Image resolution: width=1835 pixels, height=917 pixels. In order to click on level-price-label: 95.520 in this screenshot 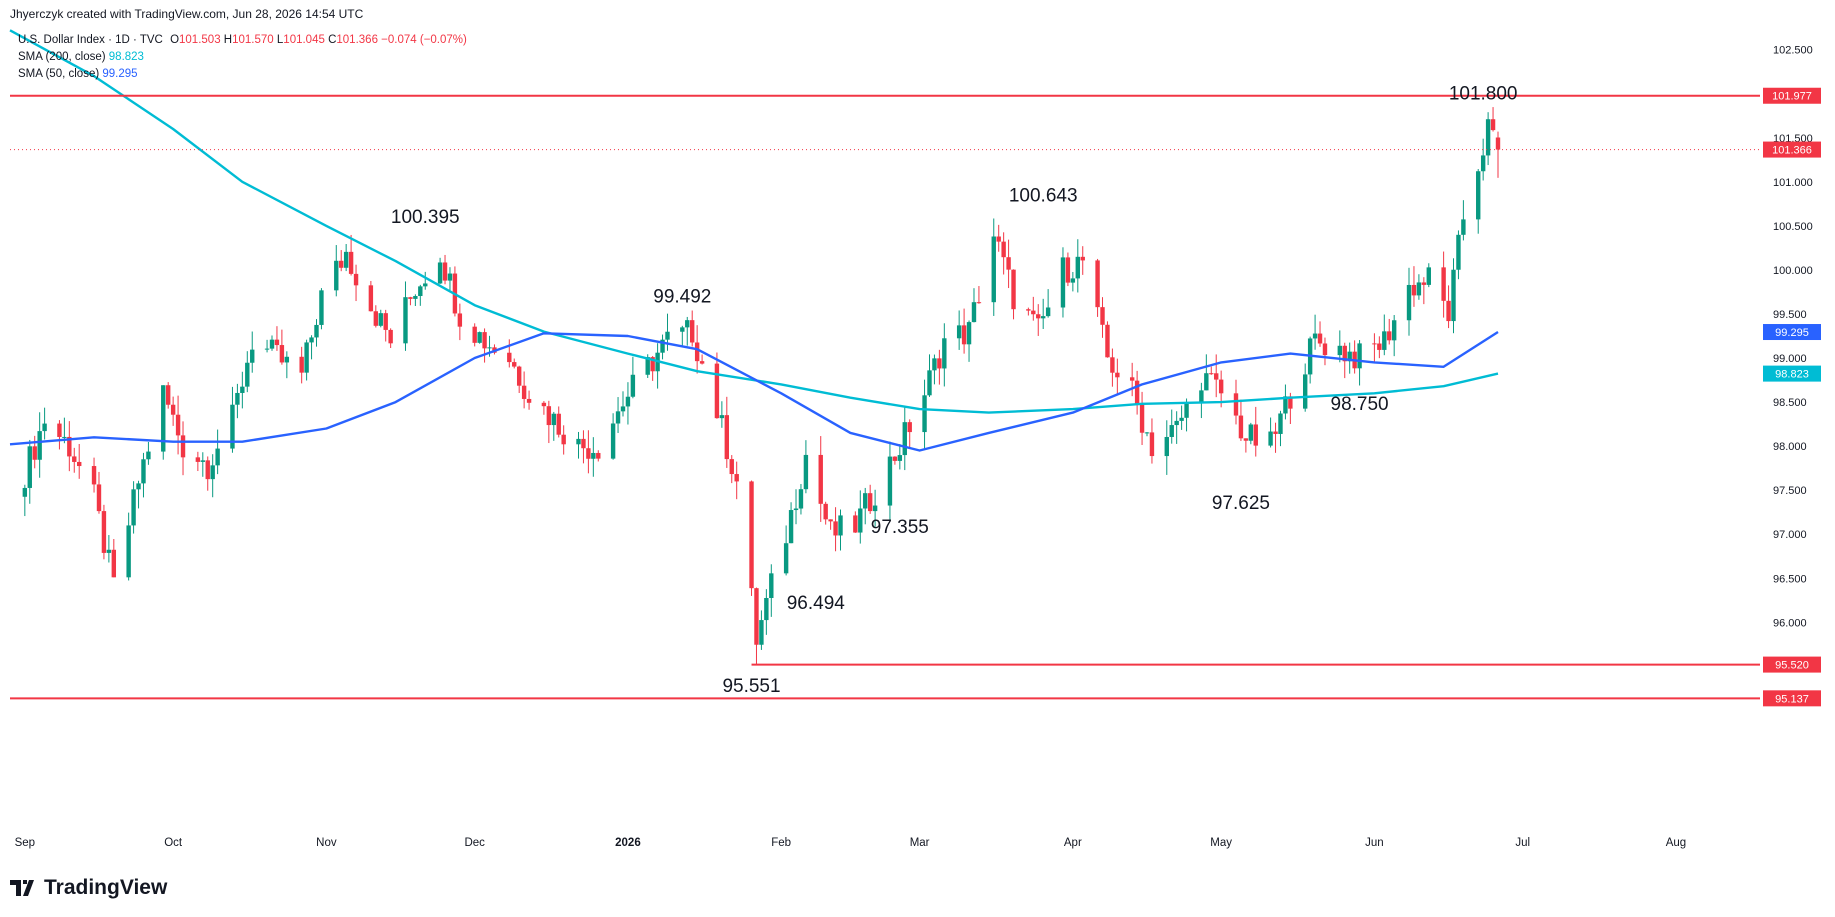, I will do `click(1792, 666)`.